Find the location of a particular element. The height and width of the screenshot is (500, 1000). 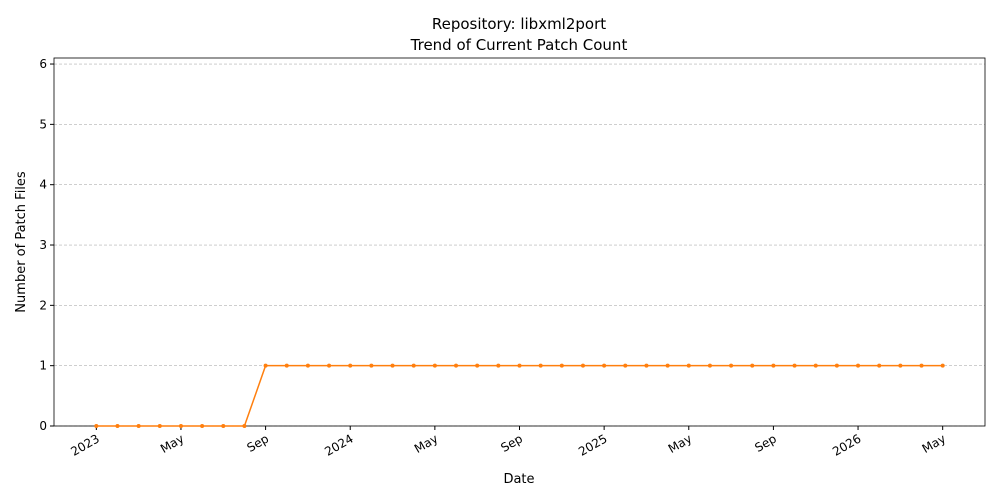

y-tick-label: 1 is located at coordinates (43, 366).